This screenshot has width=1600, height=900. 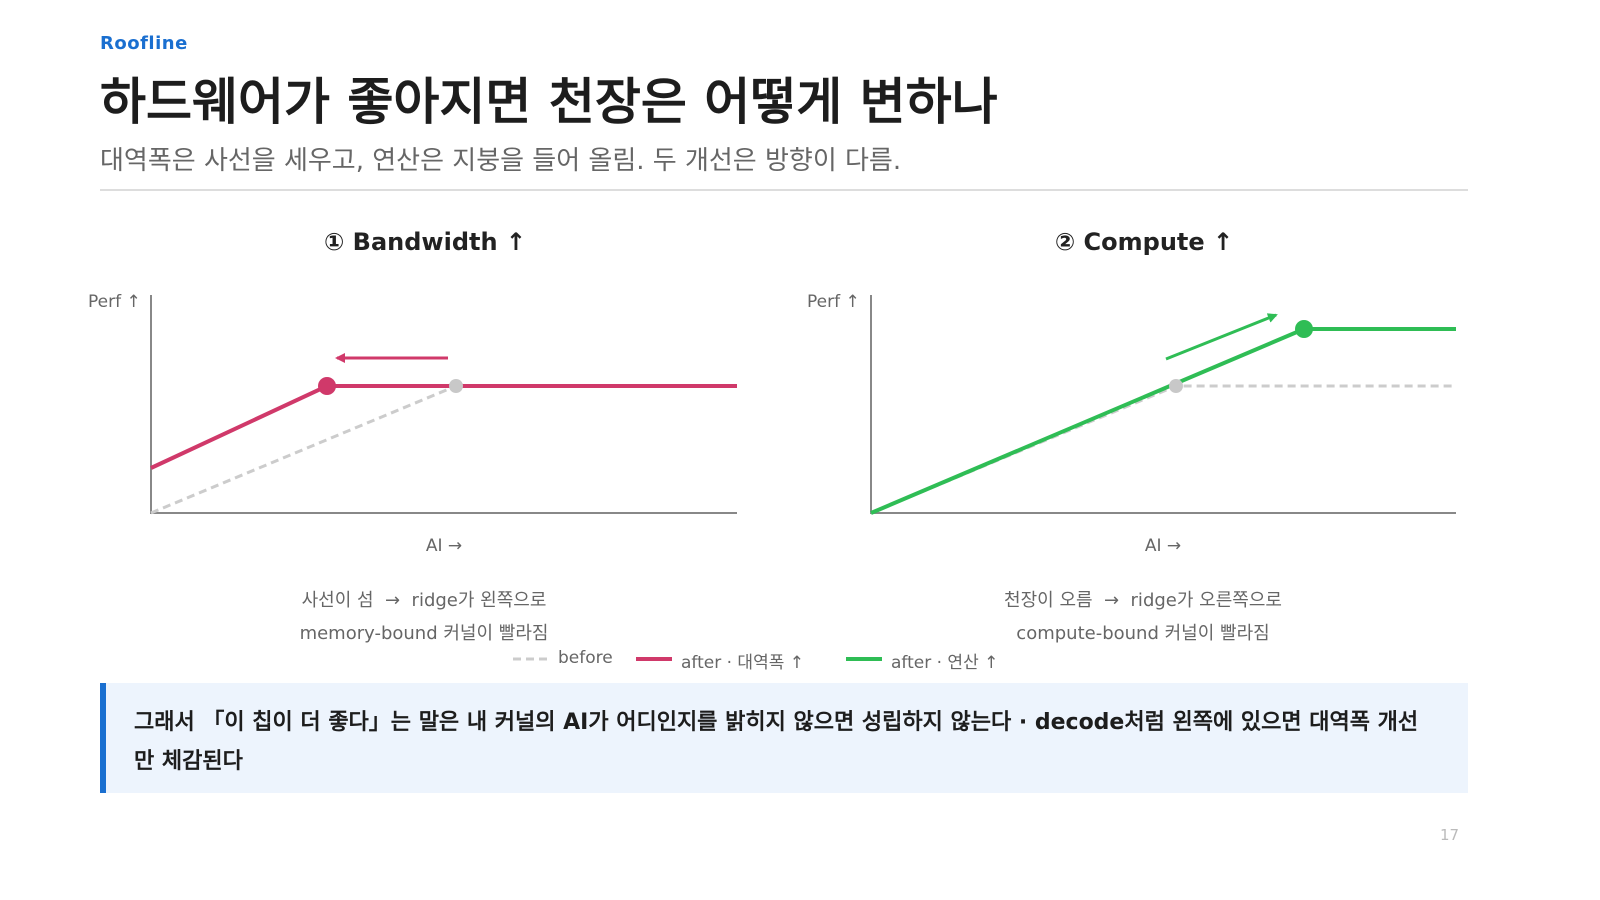 I want to click on title: 하드웨어가 좋아지면 천장은 어떻게 변하나, so click(x=549, y=102).